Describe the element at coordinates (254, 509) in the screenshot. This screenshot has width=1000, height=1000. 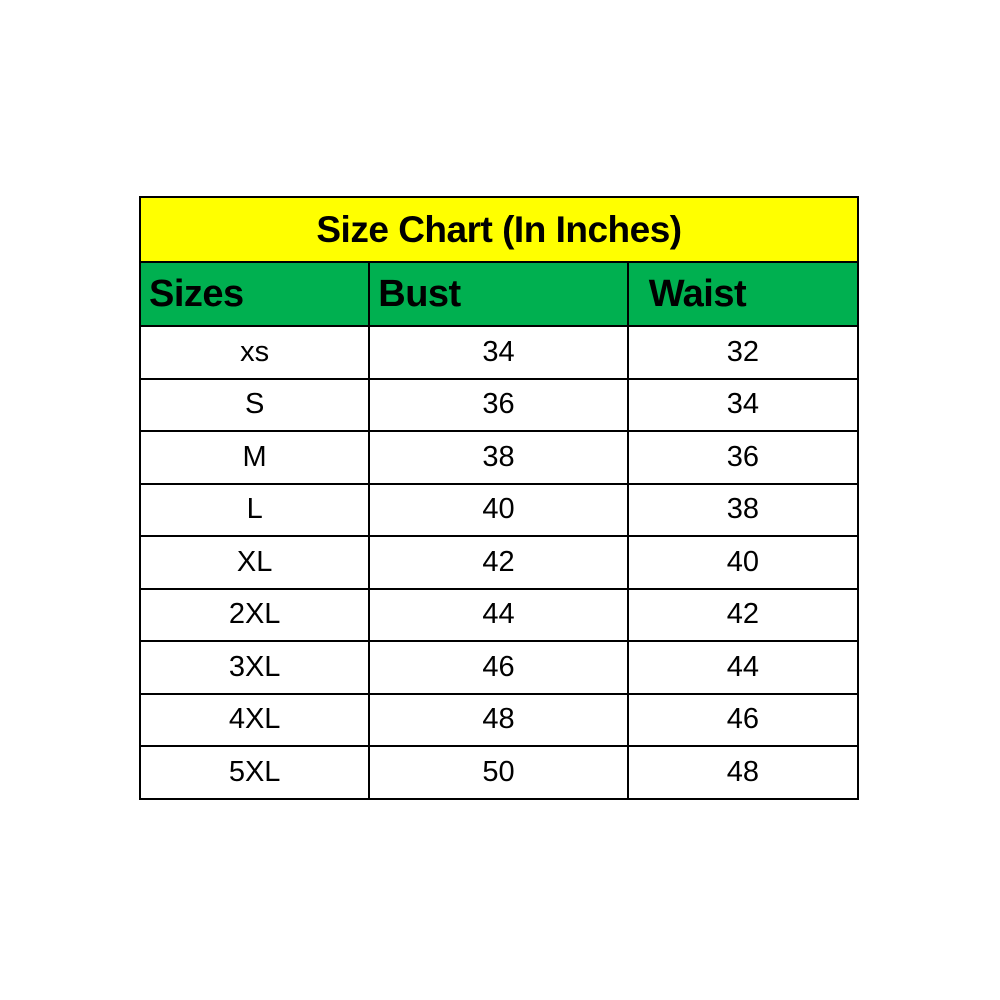
I see `cell-size: L` at that location.